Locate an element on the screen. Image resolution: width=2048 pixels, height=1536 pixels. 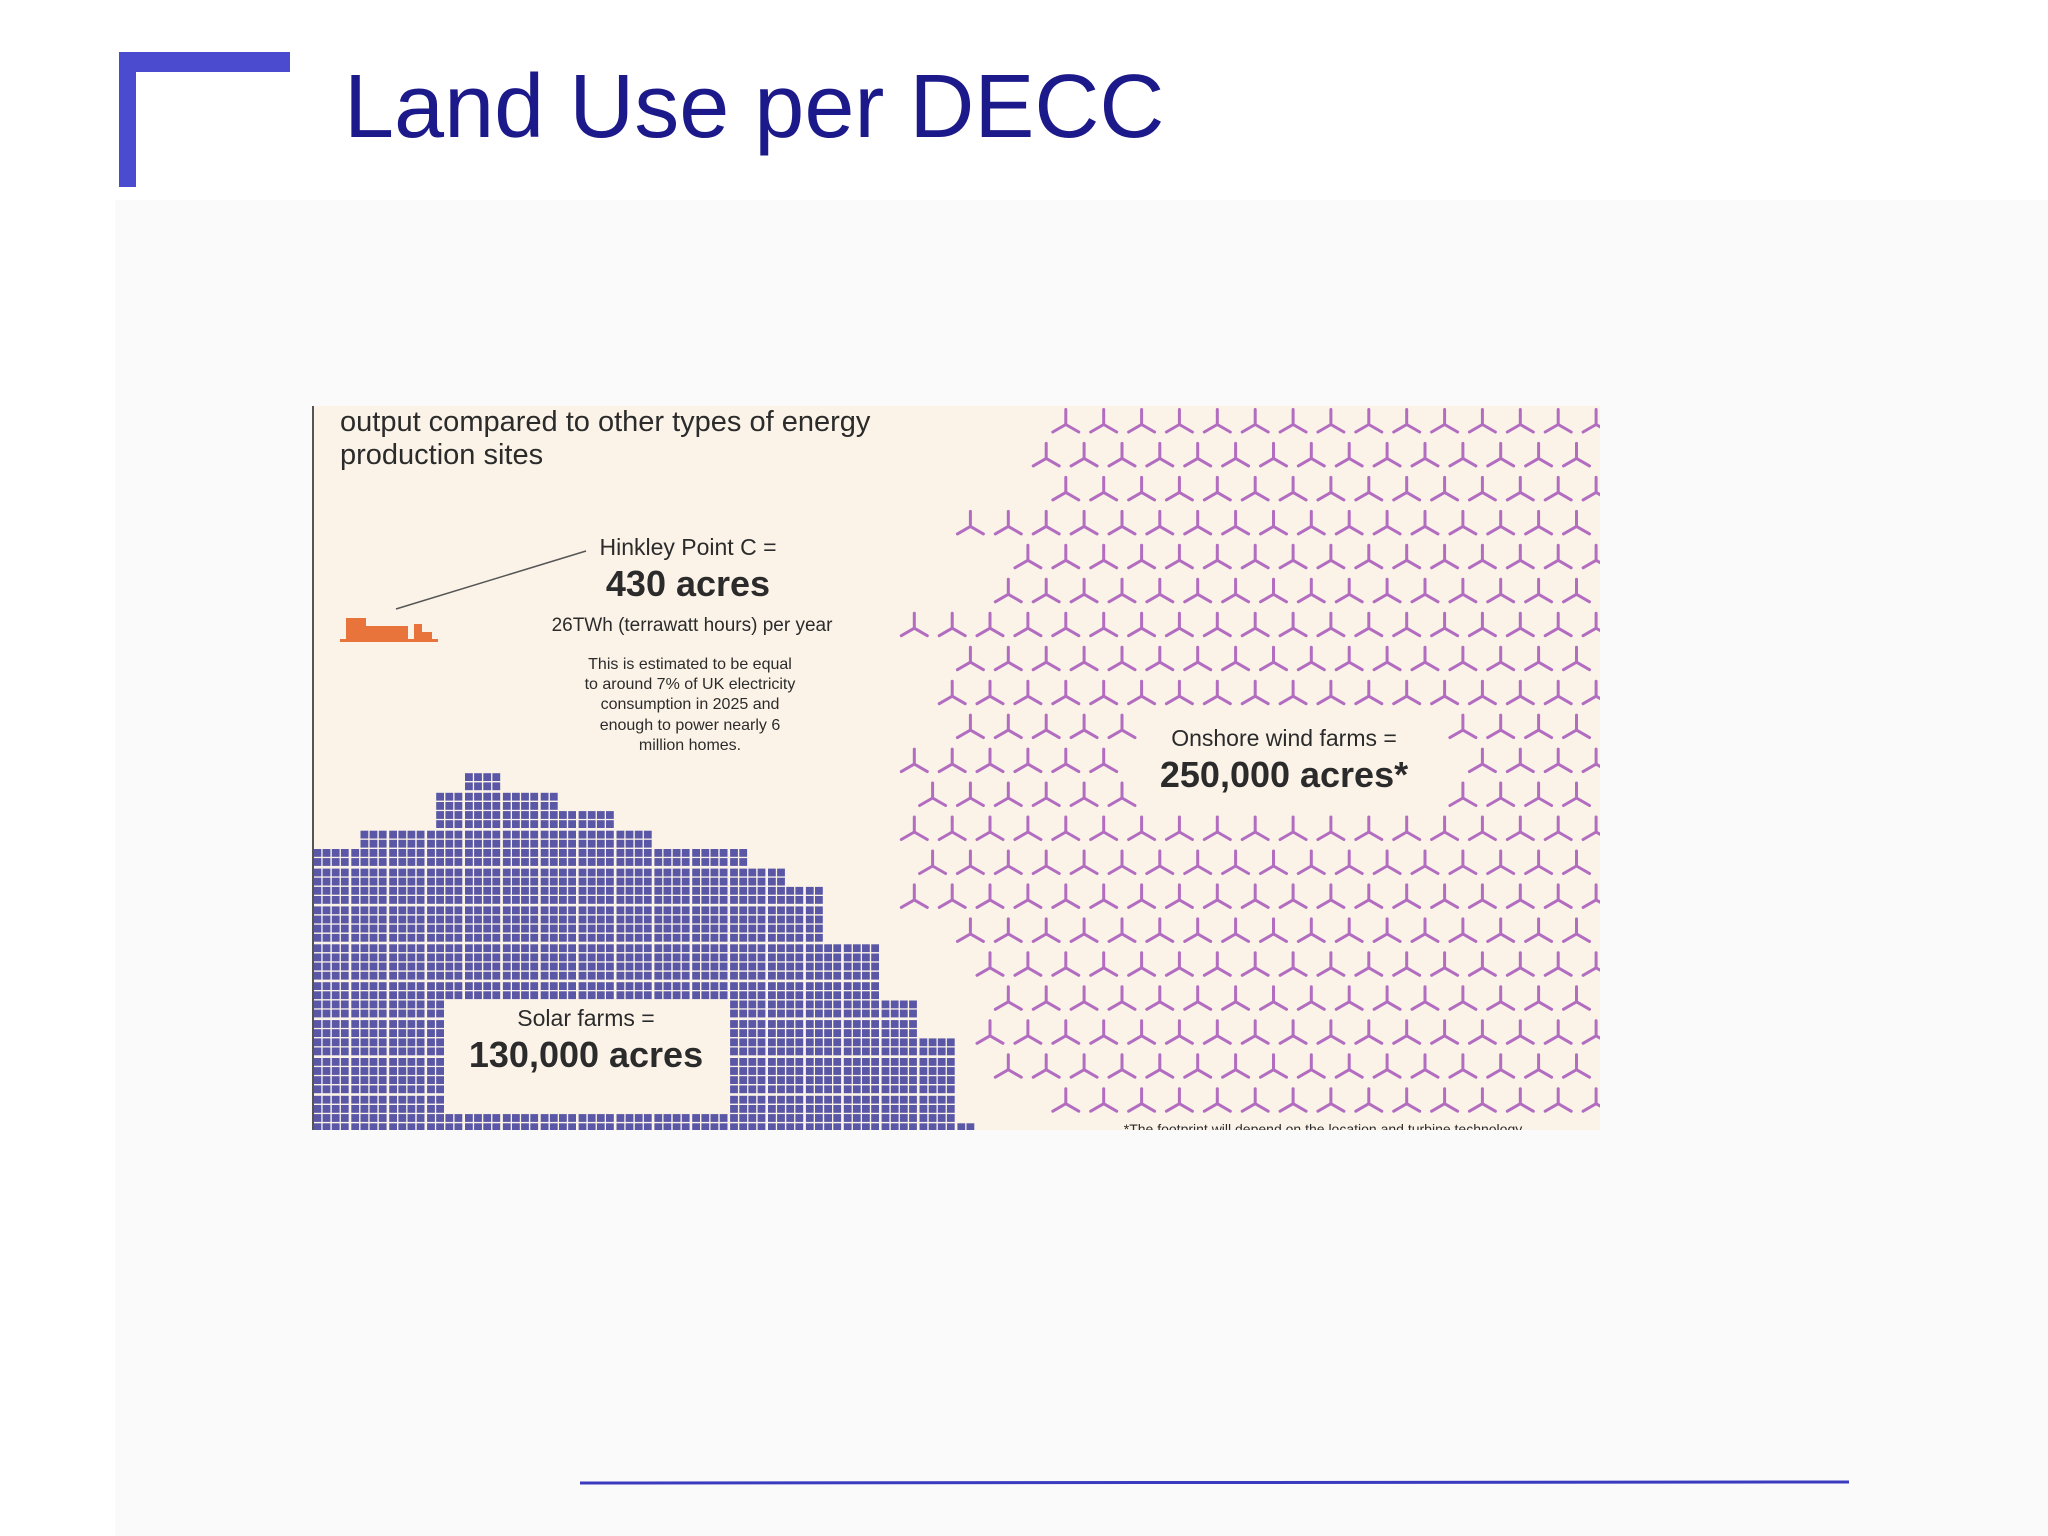
solar-label: Solar farms = is located at coordinates (585, 1018).